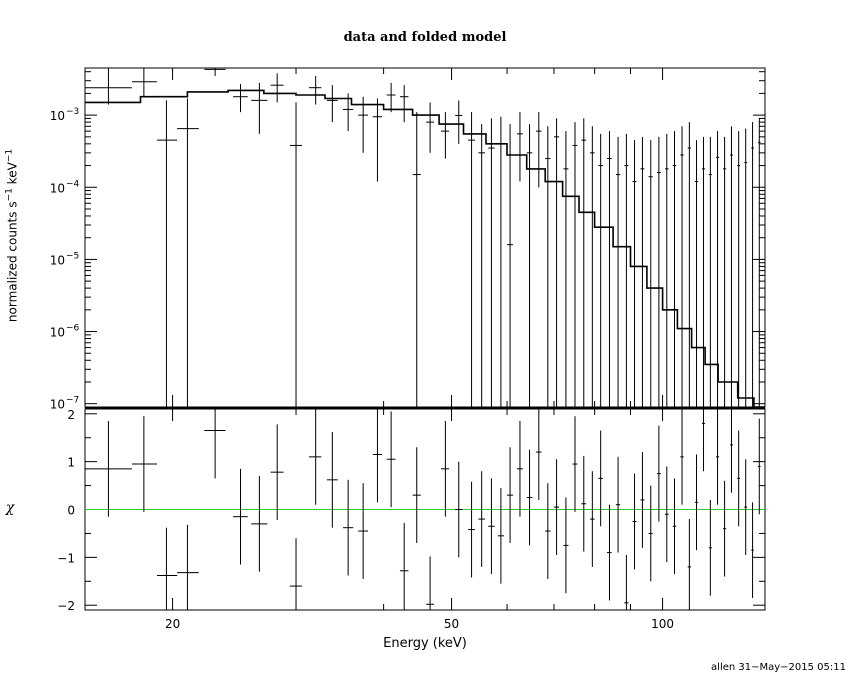 Image resolution: width=850 pixels, height=680 pixels. What do you see at coordinates (662, 624) in the screenshot?
I see `x-tick-label: 100` at bounding box center [662, 624].